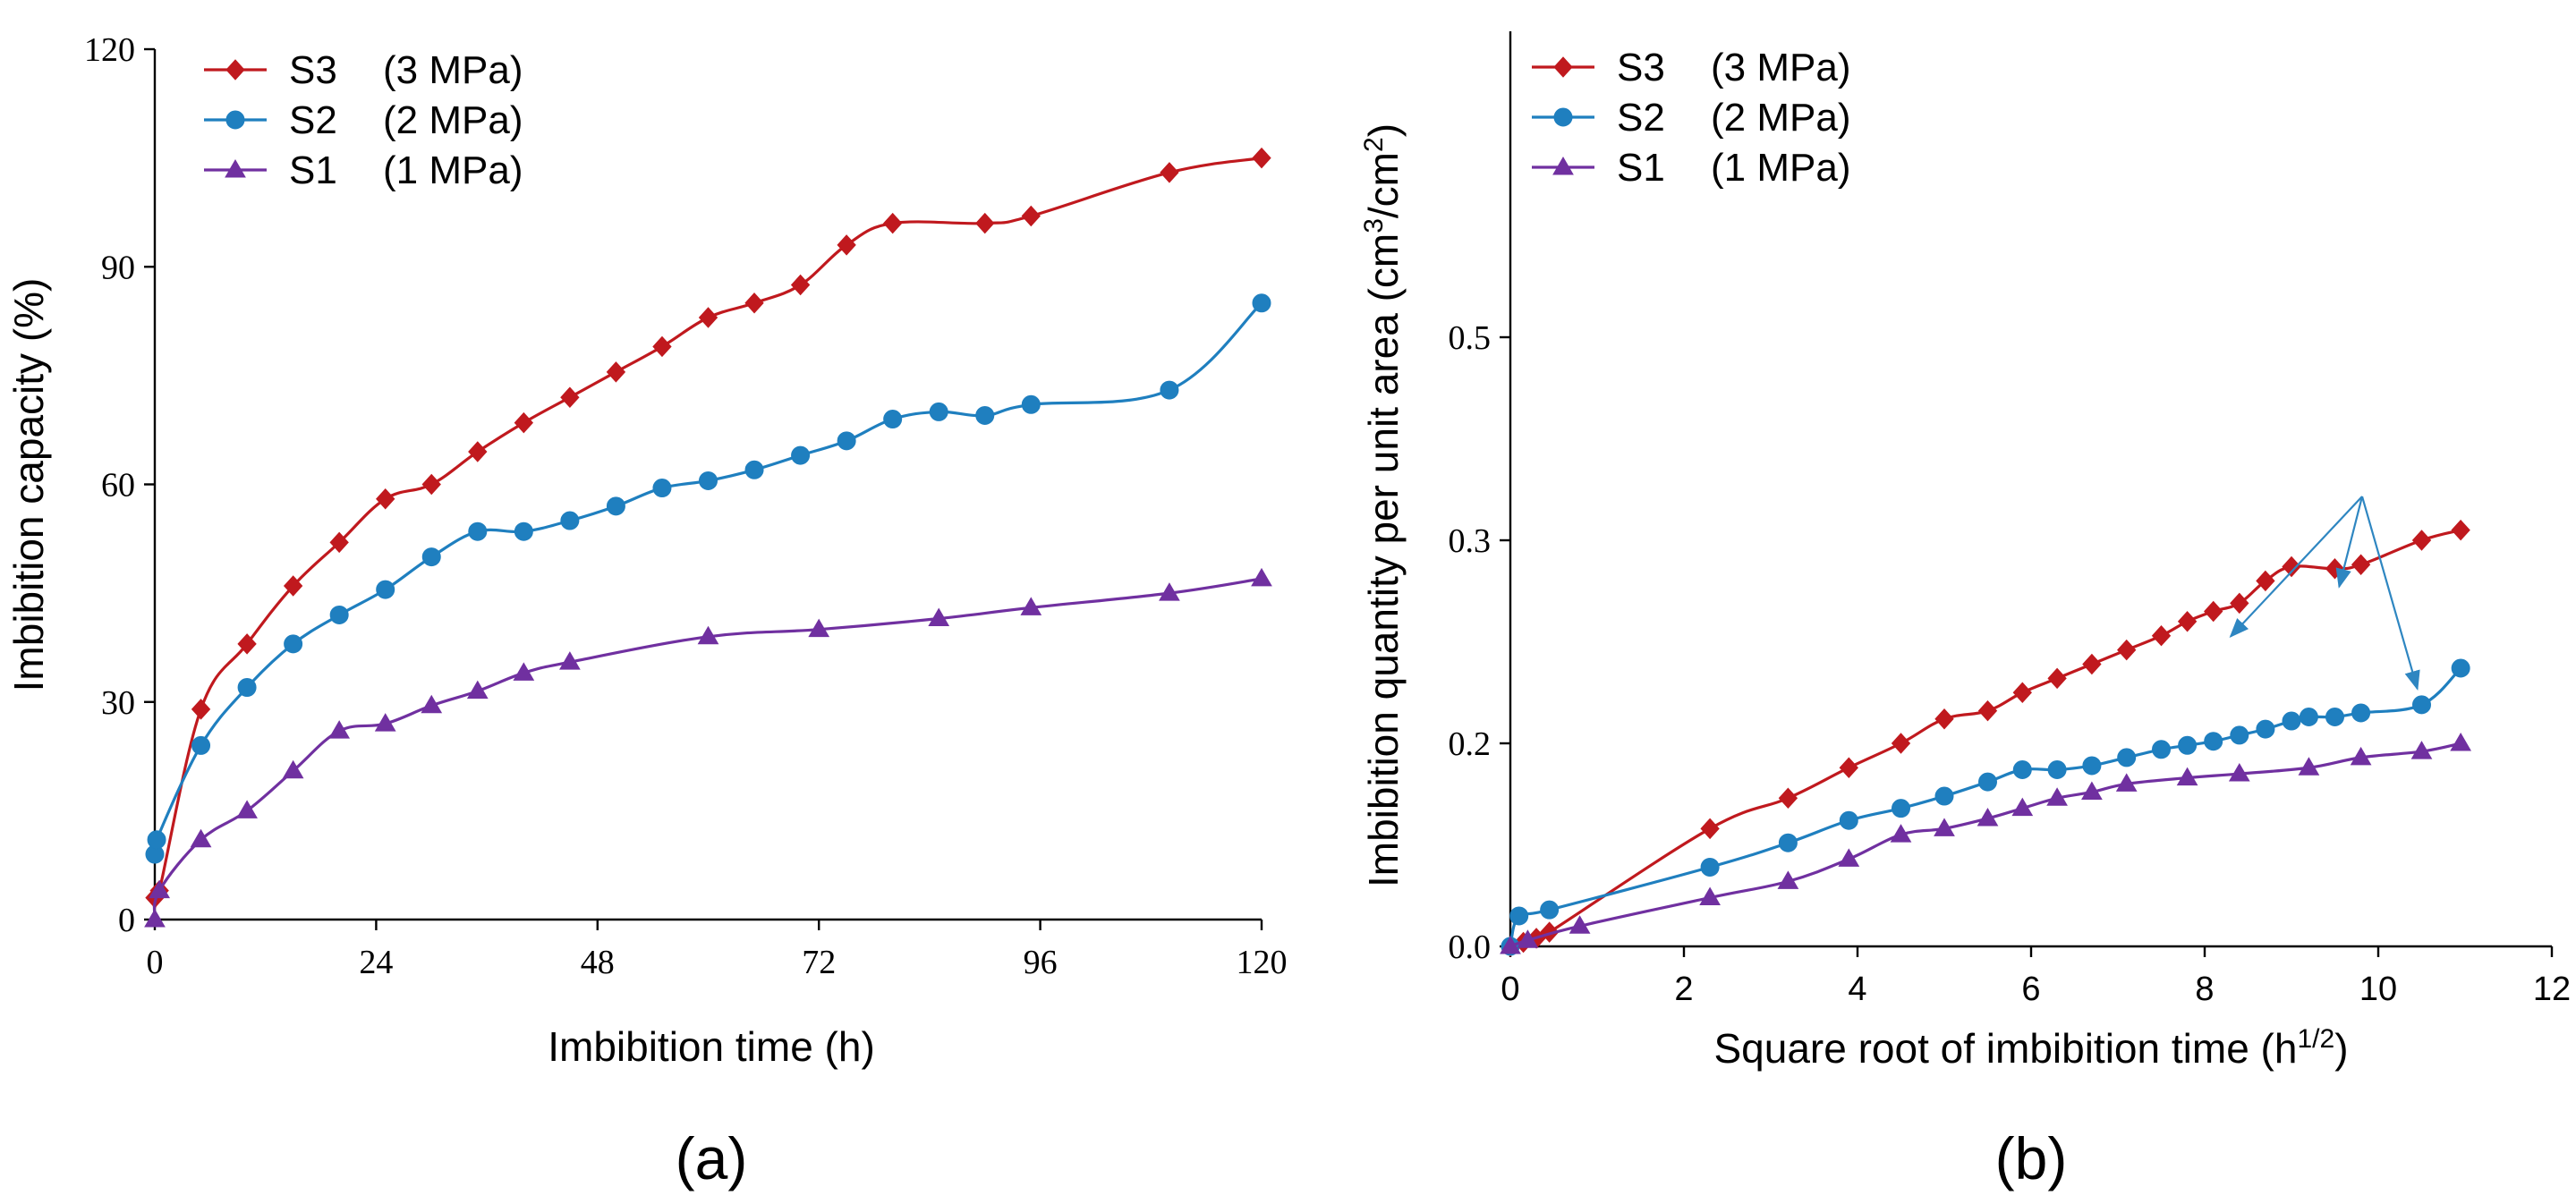  What do you see at coordinates (2005, 1048) in the screenshot?
I see `panel-b-x-axis-title-main: Square root of imbibition time (h` at bounding box center [2005, 1048].